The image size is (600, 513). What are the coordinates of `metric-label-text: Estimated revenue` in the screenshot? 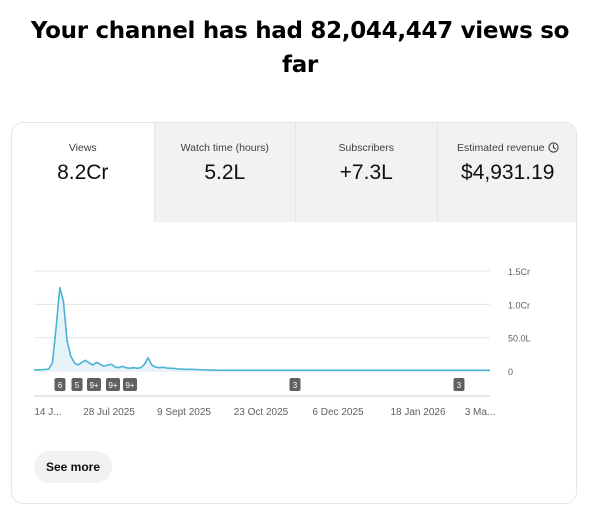 It's located at (500, 148).